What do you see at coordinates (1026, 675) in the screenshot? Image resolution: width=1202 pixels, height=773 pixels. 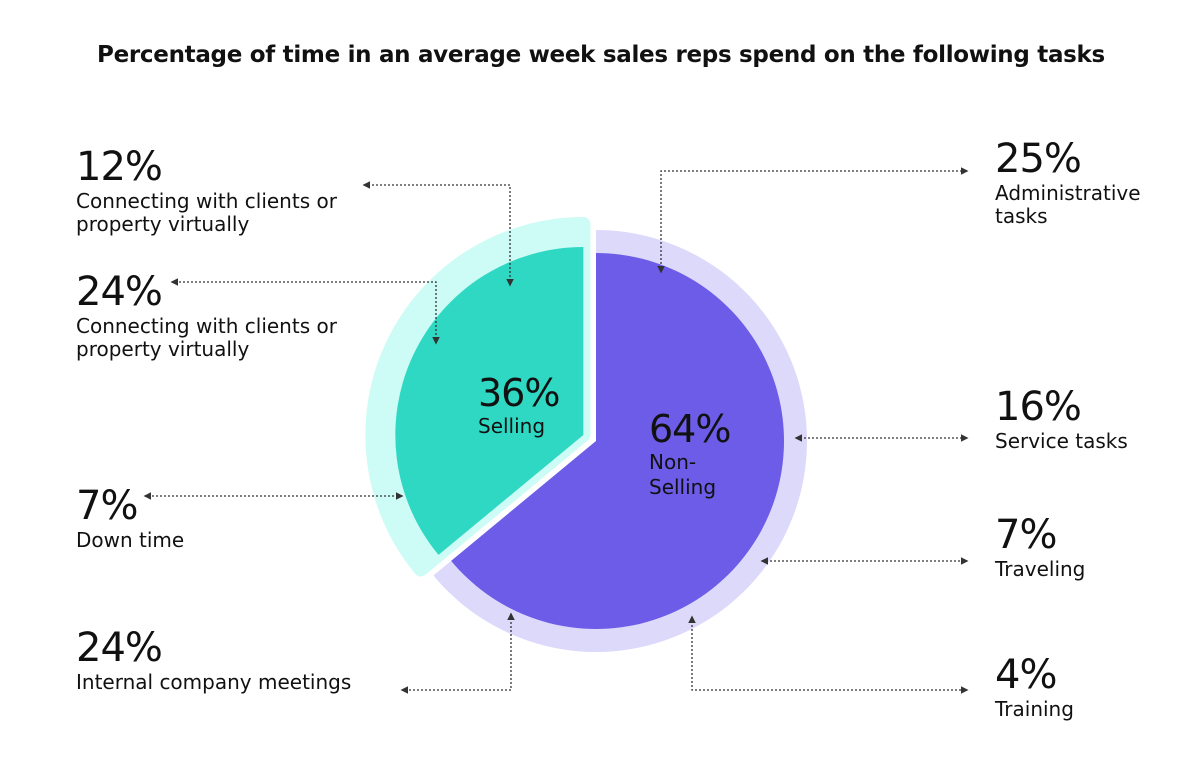 I see `callout-value: 4%` at bounding box center [1026, 675].